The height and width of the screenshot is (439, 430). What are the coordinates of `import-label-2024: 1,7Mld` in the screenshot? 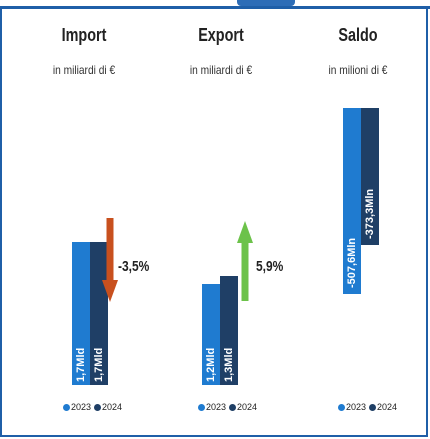 It's located at (99, 364).